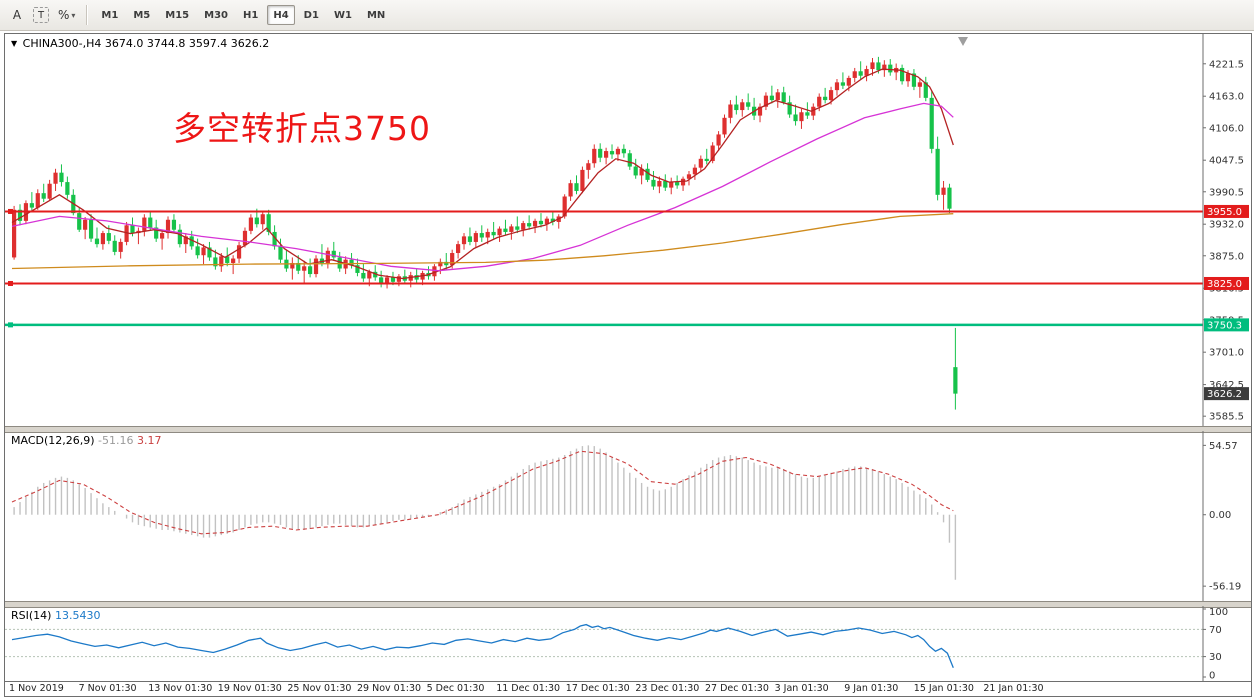 This screenshot has width=1254, height=697. What do you see at coordinates (1226, 283) in the screenshot?
I see `hline-price-badge` at bounding box center [1226, 283].